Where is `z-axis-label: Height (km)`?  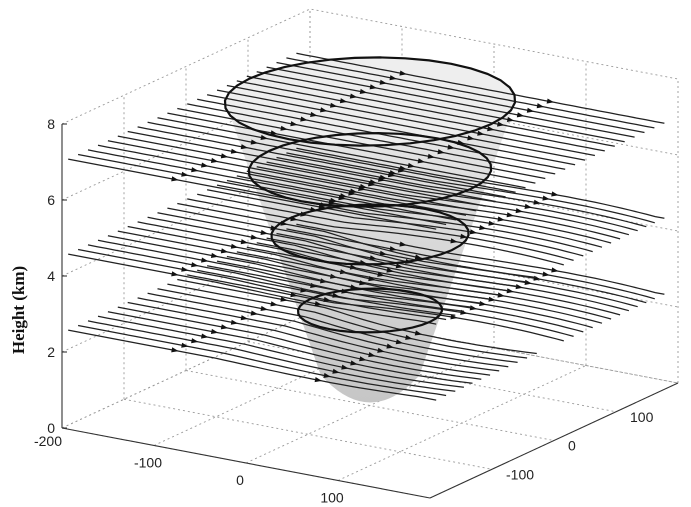
z-axis-label: Height (km) is located at coordinates (18, 310).